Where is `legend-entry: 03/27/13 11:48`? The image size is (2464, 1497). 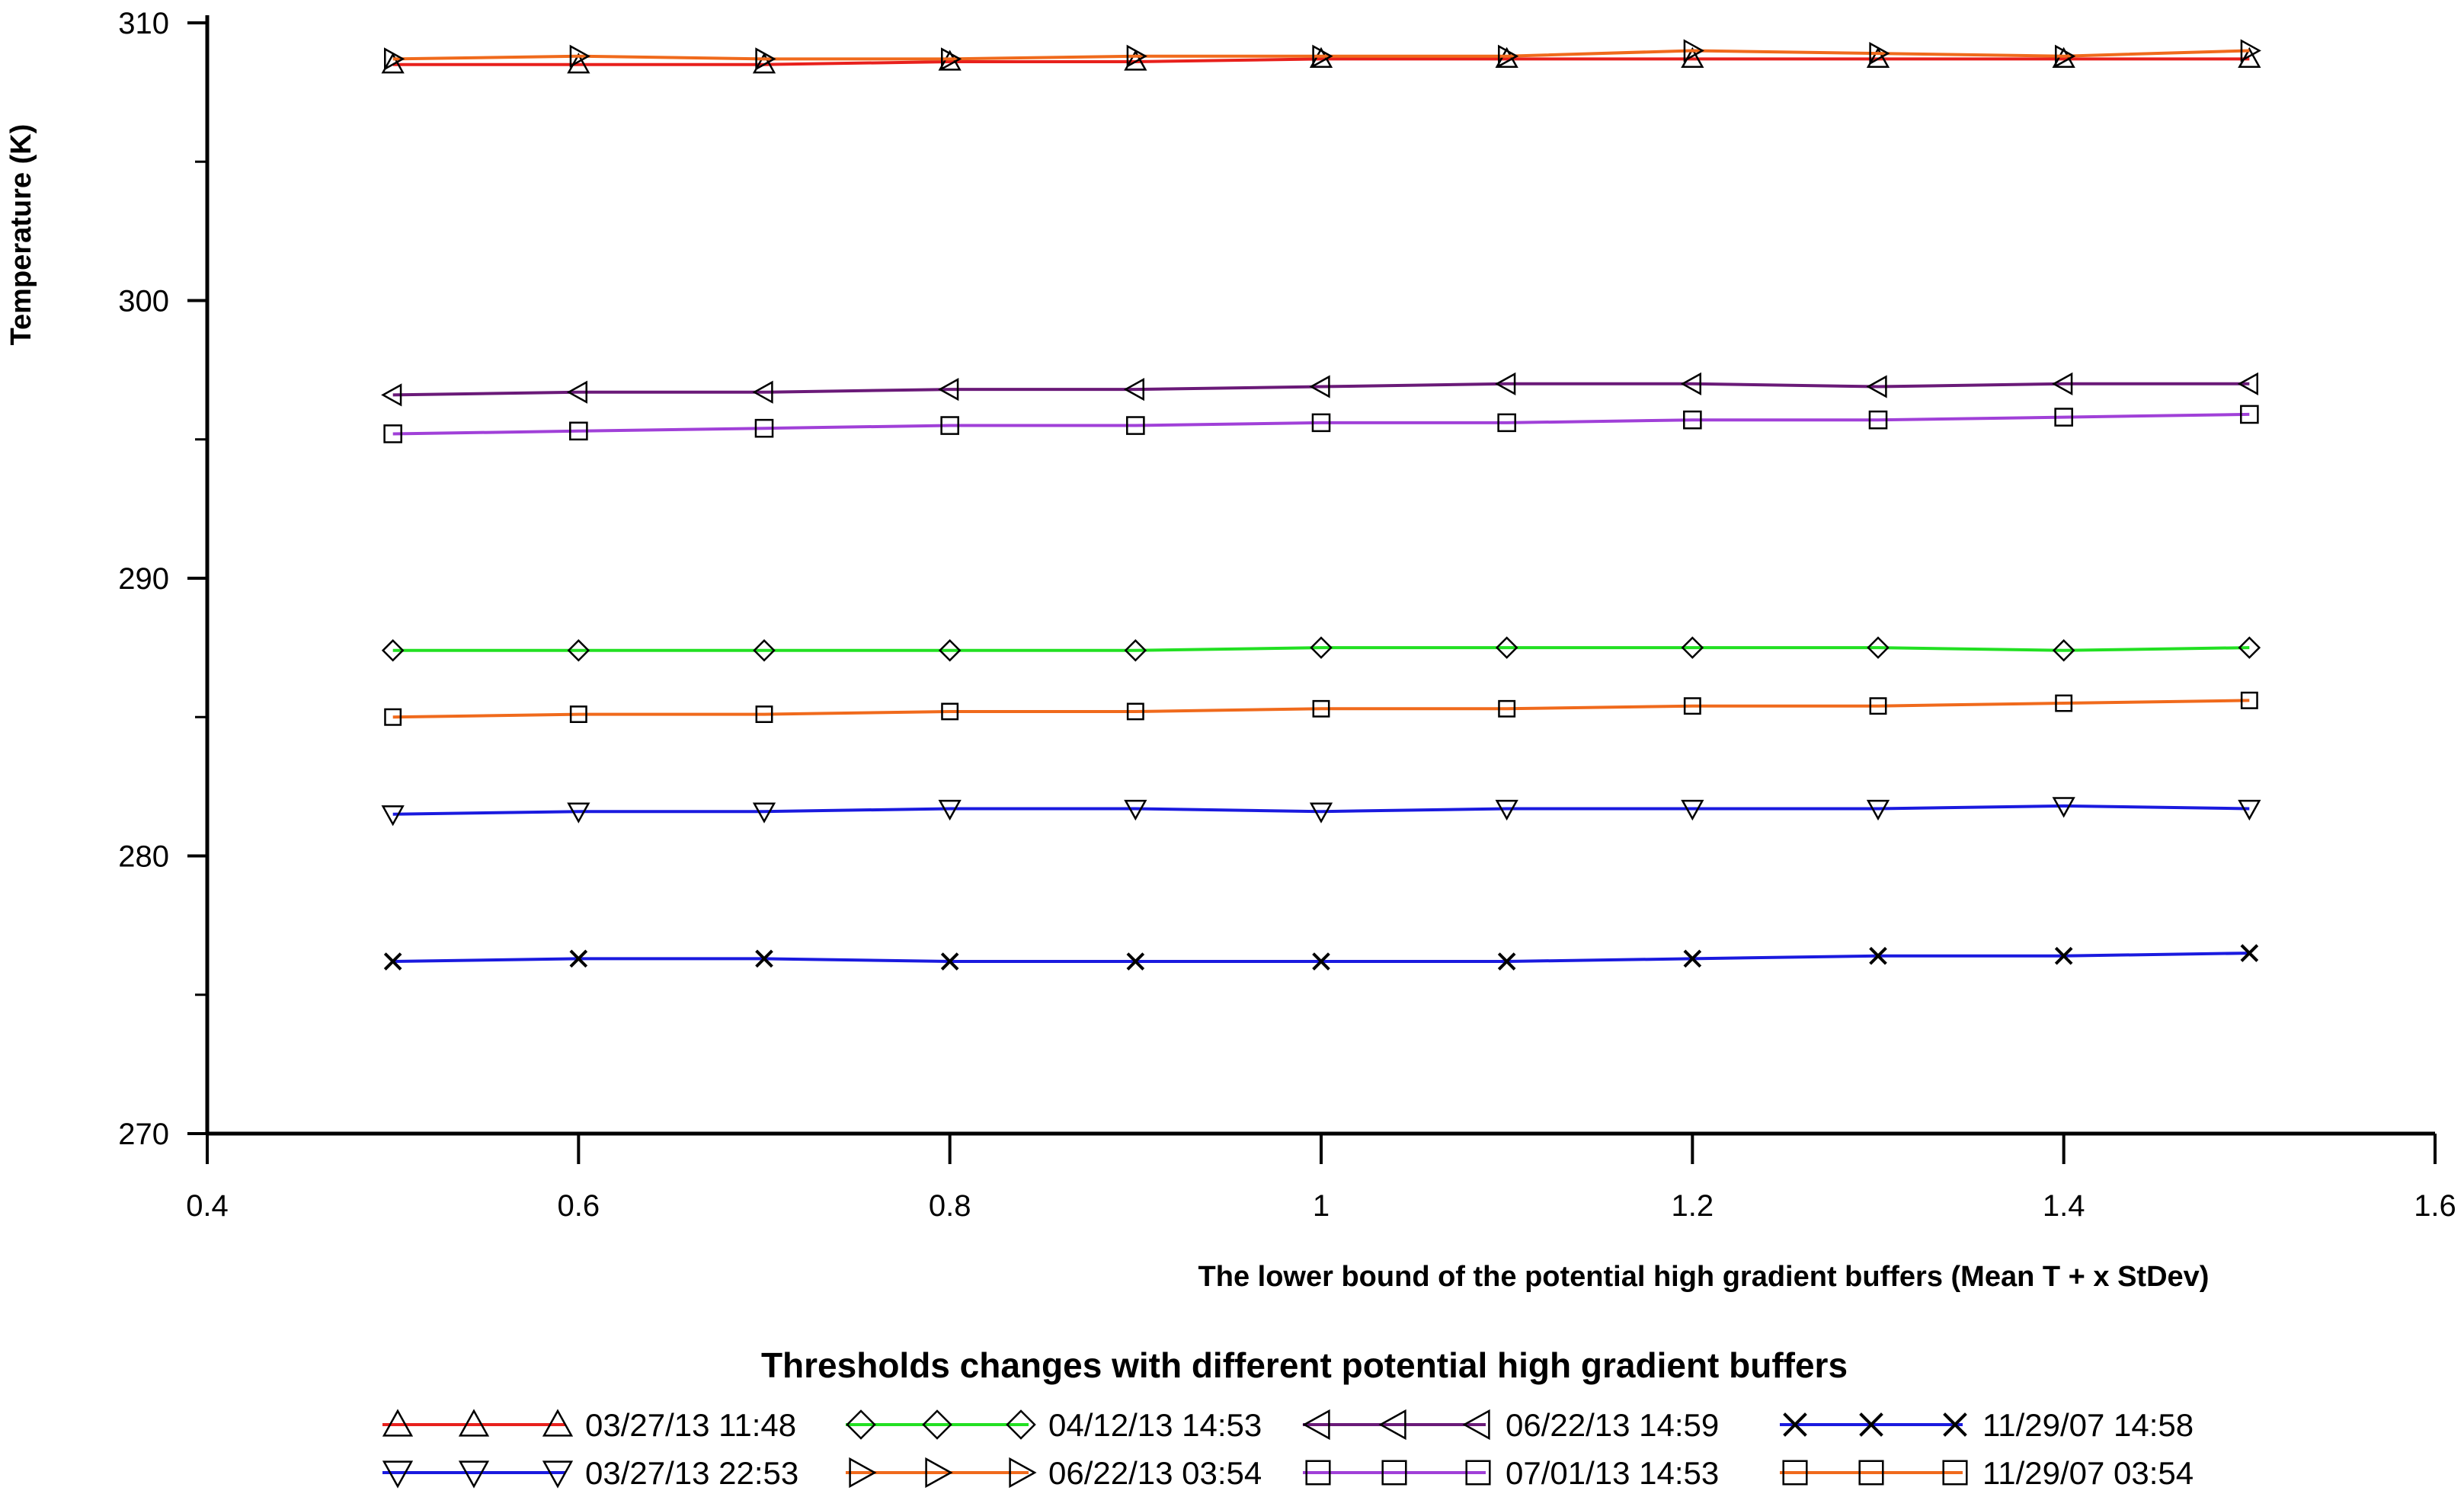
legend-entry: 03/27/13 11:48 is located at coordinates (589, 1425).